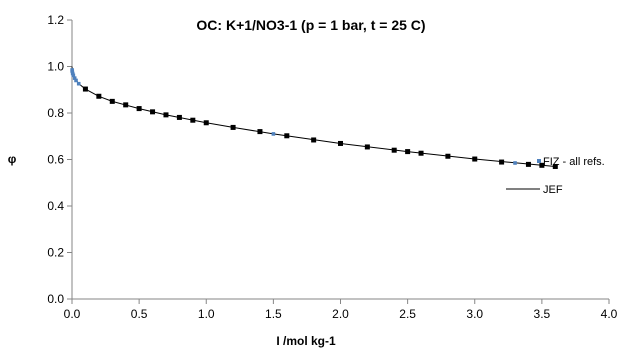  Describe the element at coordinates (555, 176) in the screenshot. I see `legend: FIZ - all refs. JEF` at that location.